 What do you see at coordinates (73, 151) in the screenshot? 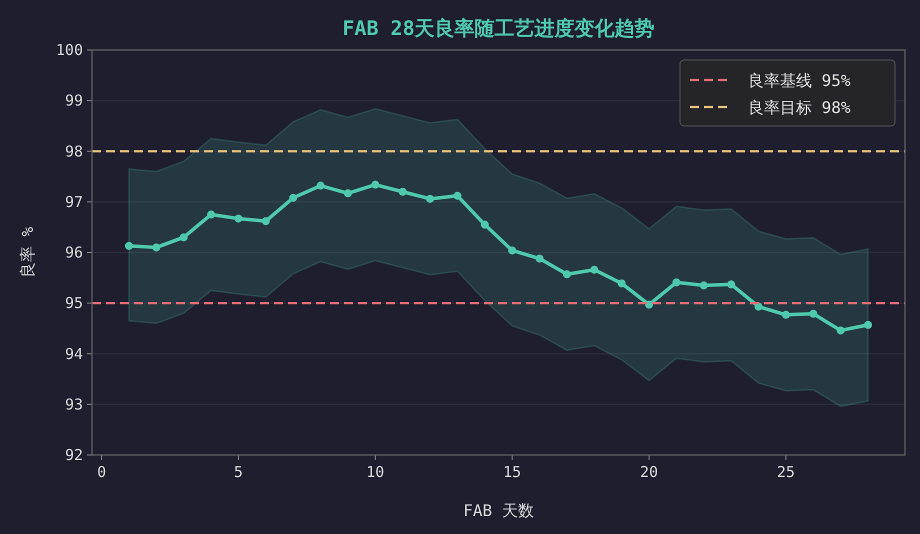
I see `y-tick-label: 98` at bounding box center [73, 151].